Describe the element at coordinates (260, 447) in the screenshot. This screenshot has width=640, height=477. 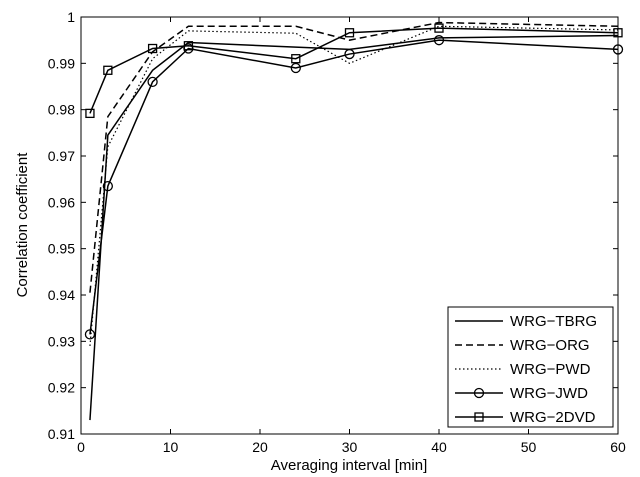
I see `x-tick-label: 20` at that location.